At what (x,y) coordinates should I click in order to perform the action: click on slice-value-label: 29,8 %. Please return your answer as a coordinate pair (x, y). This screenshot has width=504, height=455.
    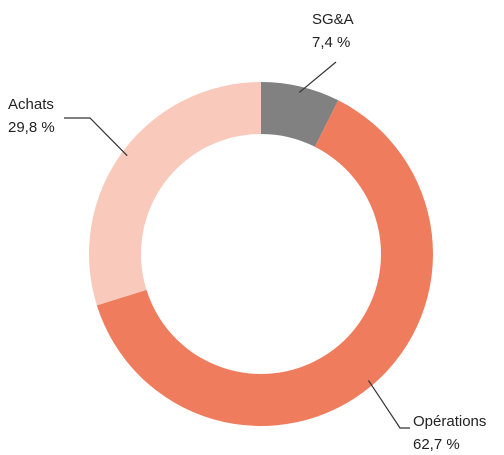
    Looking at the image, I should click on (31, 127).